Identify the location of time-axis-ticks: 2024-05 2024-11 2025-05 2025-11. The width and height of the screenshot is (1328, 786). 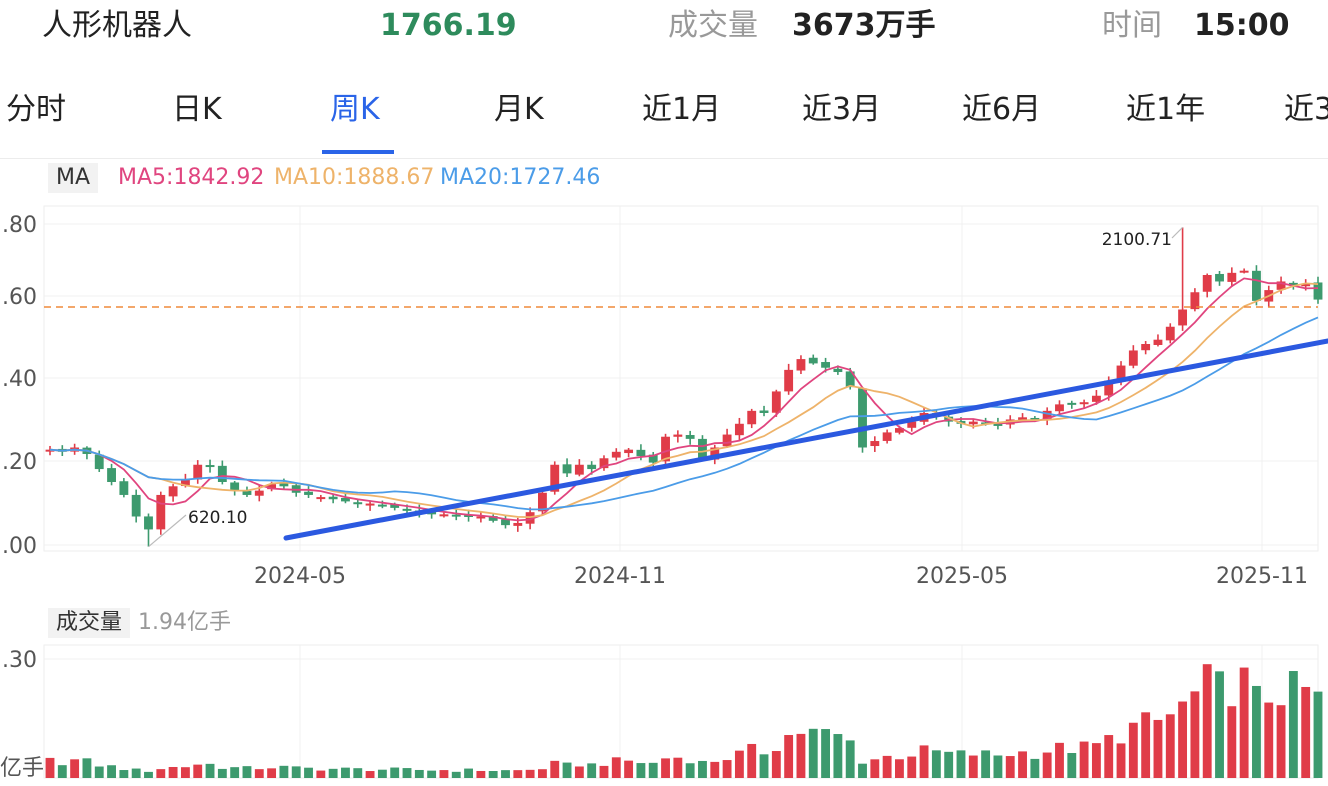
(781, 576).